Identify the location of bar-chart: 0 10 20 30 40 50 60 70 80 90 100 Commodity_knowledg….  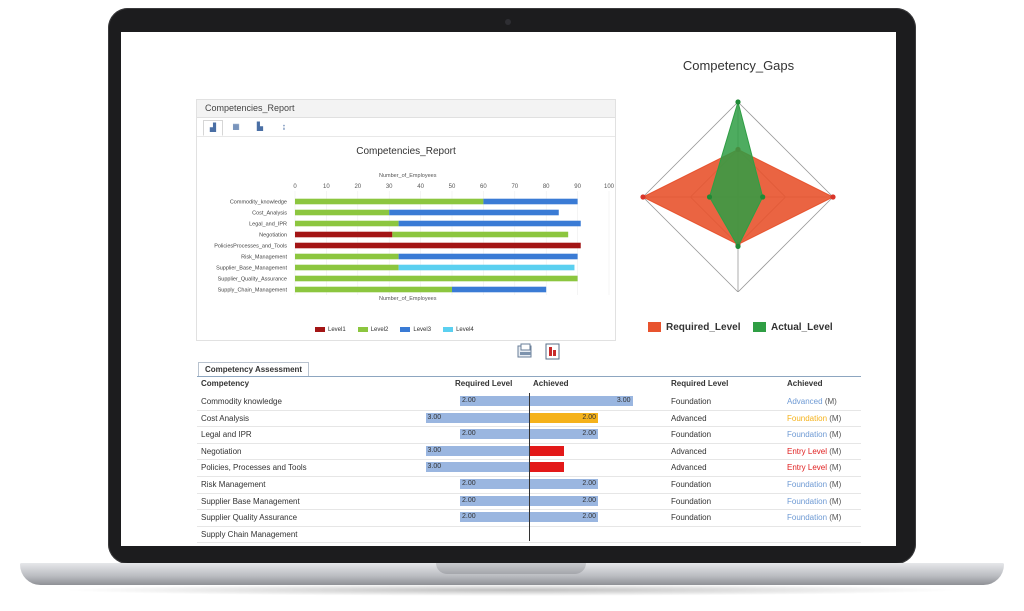
(414, 239).